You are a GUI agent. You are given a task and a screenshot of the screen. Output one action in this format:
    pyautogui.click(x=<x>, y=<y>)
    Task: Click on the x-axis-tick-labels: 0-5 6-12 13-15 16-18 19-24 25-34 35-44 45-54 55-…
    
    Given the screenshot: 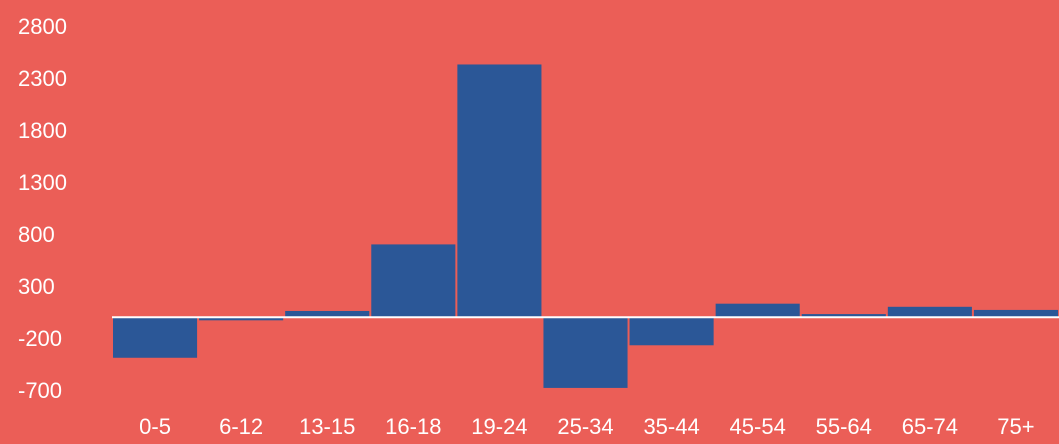 What is the action you would take?
    pyautogui.click(x=586, y=426)
    